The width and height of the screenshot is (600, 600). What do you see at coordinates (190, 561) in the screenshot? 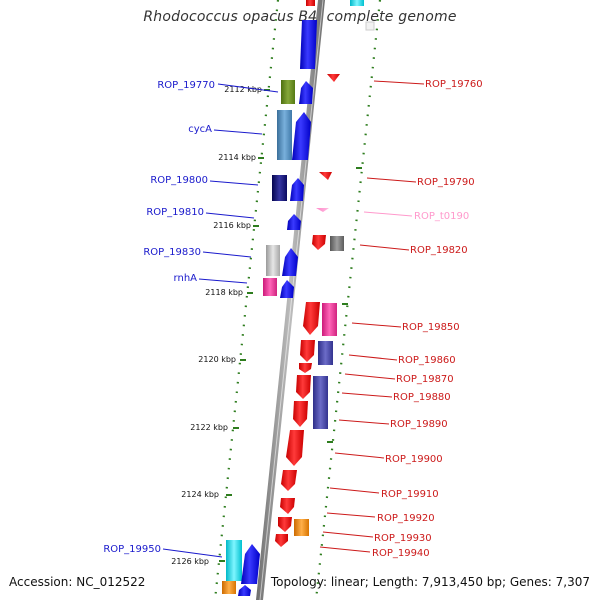
I see `kbp-label-2126: 2126 kbp` at bounding box center [190, 561].